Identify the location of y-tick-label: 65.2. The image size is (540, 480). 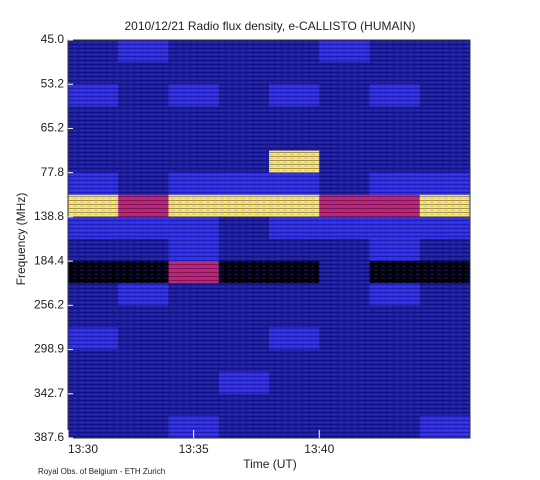
(53, 128).